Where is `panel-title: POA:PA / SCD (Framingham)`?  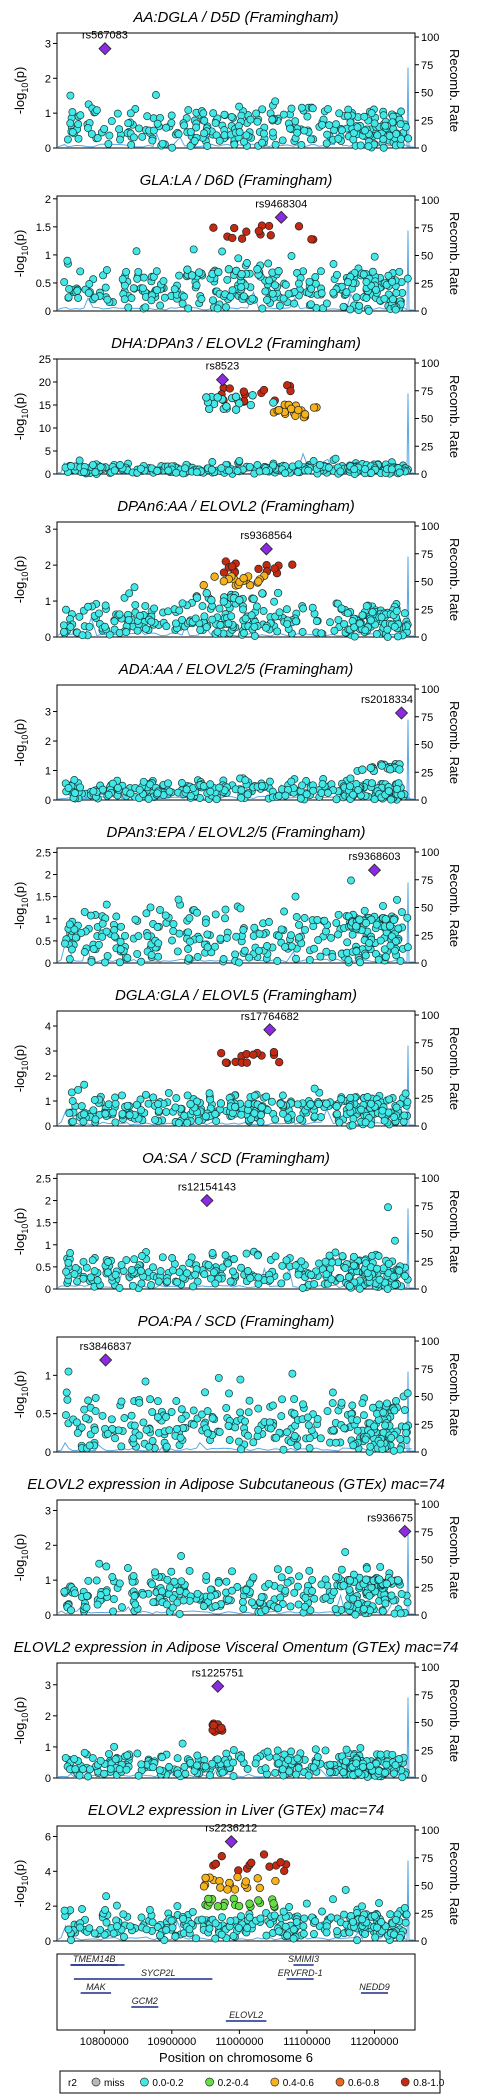 panel-title: POA:PA / SCD (Framingham) is located at coordinates (236, 1321).